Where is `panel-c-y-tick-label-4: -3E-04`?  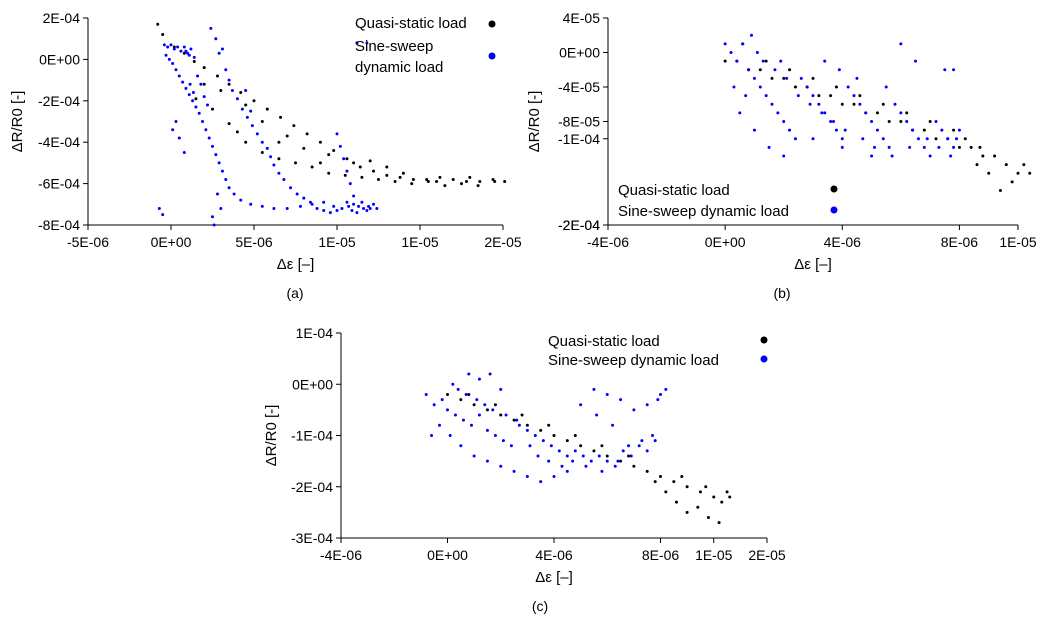
panel-c-y-tick-label-4: -3E-04 is located at coordinates (312, 538).